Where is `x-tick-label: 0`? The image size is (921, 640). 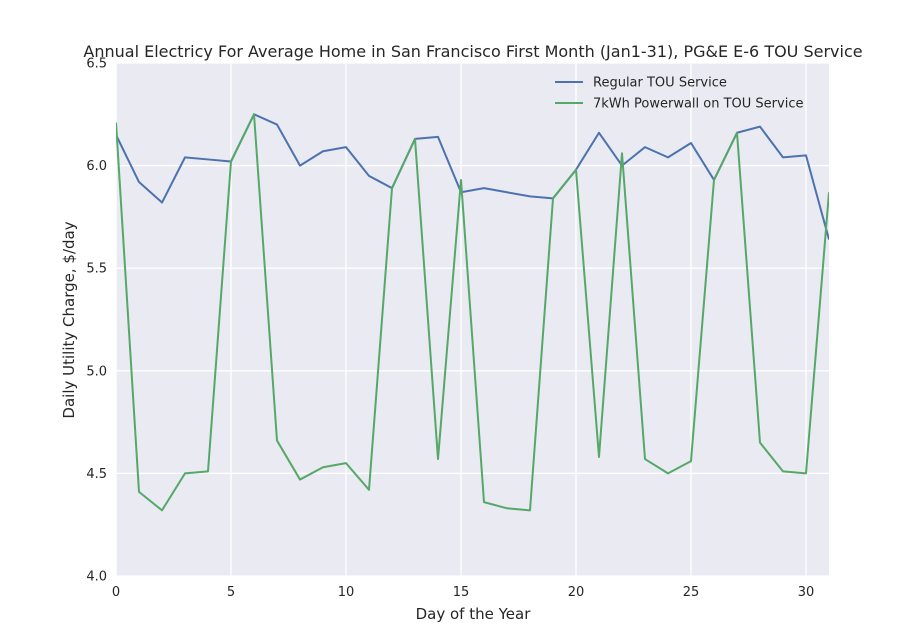 x-tick-label: 0 is located at coordinates (116, 592).